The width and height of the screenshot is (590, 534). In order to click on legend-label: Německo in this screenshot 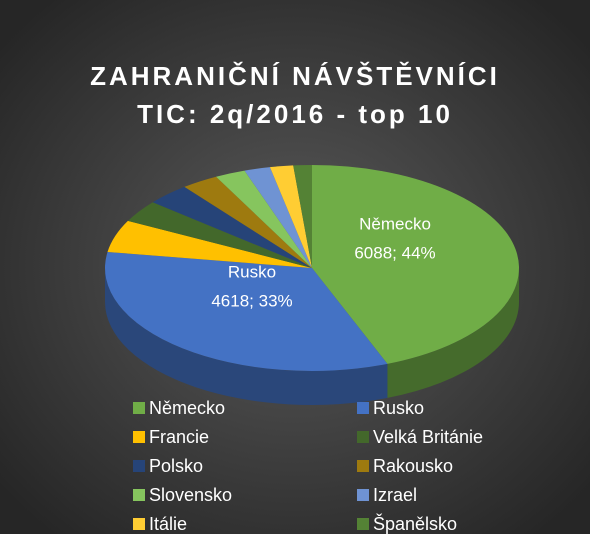, I will do `click(187, 408)`.